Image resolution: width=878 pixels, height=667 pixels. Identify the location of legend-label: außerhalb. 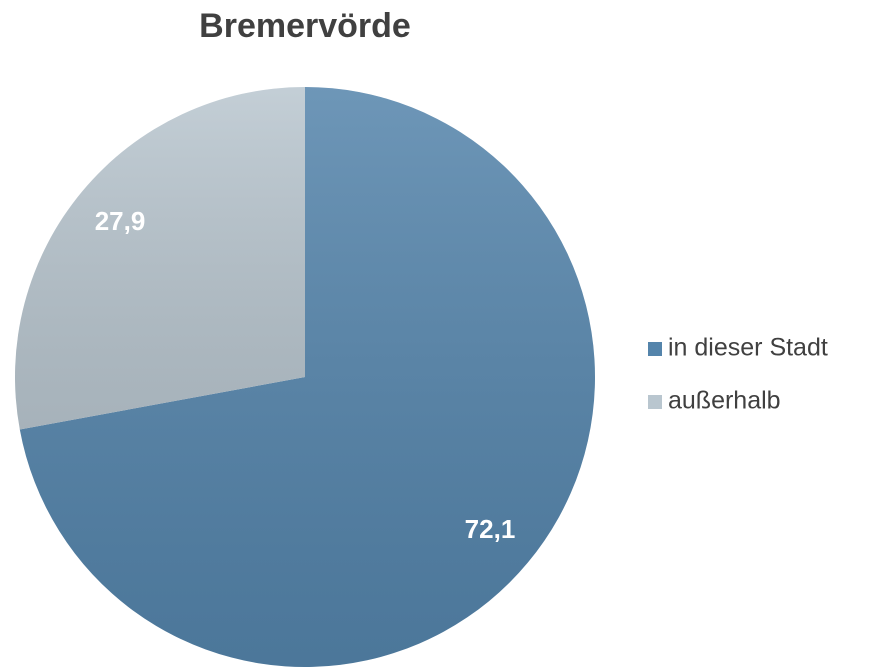
(724, 401).